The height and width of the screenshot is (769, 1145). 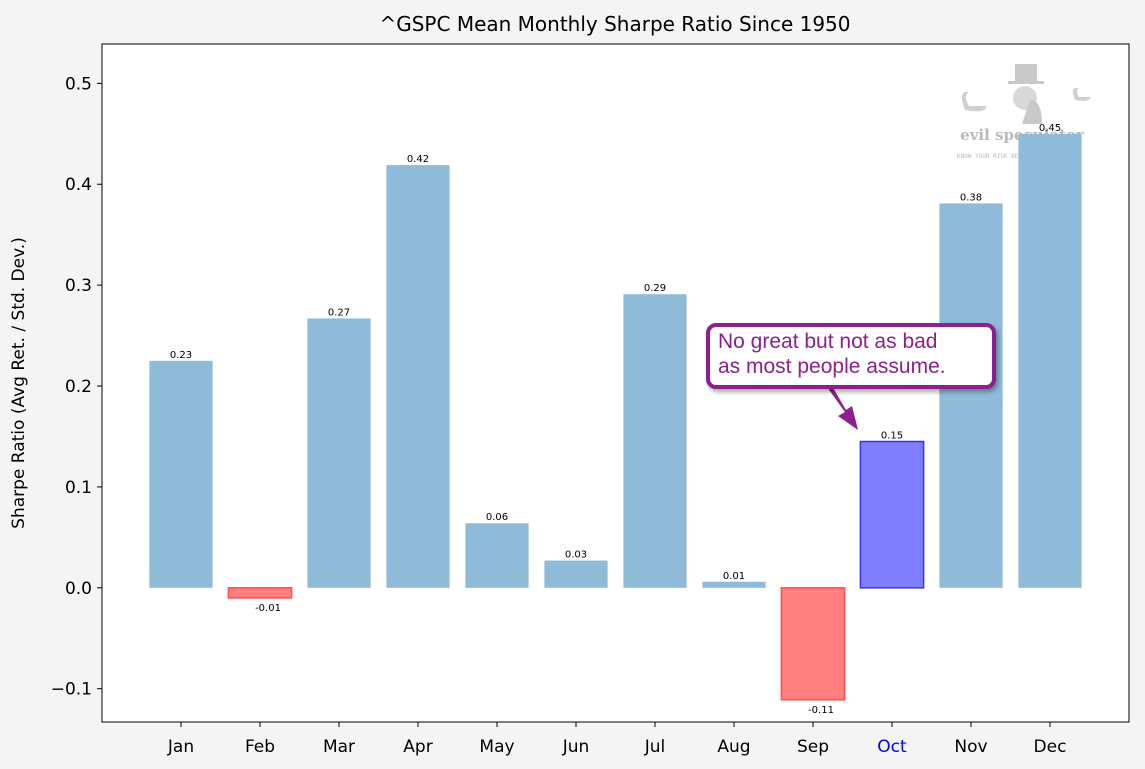 What do you see at coordinates (832, 366) in the screenshot?
I see `annotation-line-2: as most people assume.` at bounding box center [832, 366].